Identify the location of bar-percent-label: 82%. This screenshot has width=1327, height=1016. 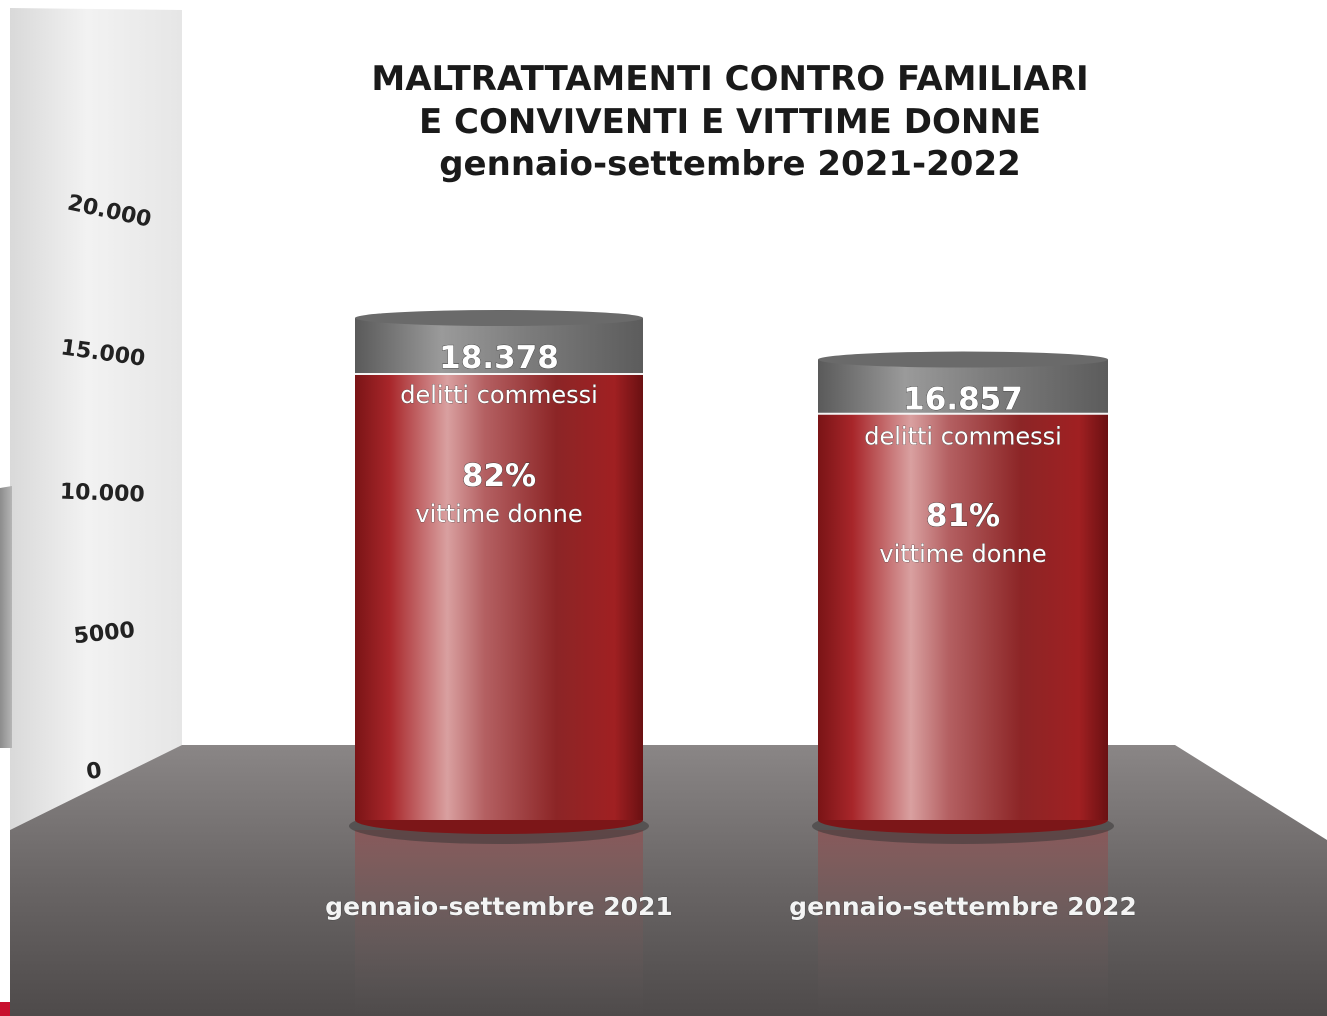
(499, 476).